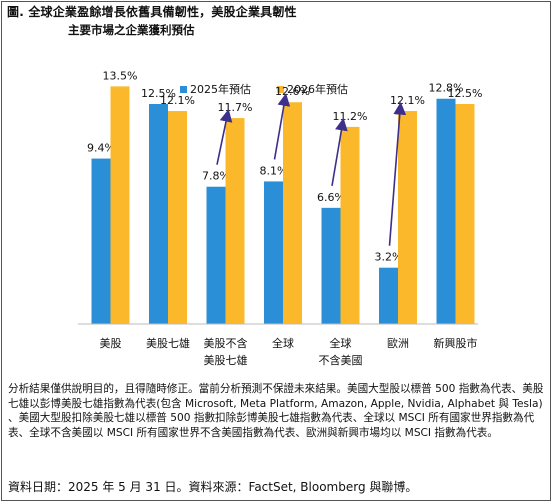 The height and width of the screenshot is (504, 554). Describe the element at coordinates (177, 100) in the screenshot. I see `data-label-1-1: 12.1%` at that location.